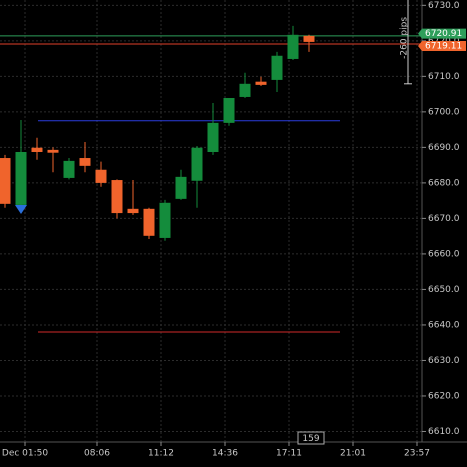 The image size is (467, 467). What do you see at coordinates (444, 77) in the screenshot?
I see `y-tick-label: 6710.0` at bounding box center [444, 77].